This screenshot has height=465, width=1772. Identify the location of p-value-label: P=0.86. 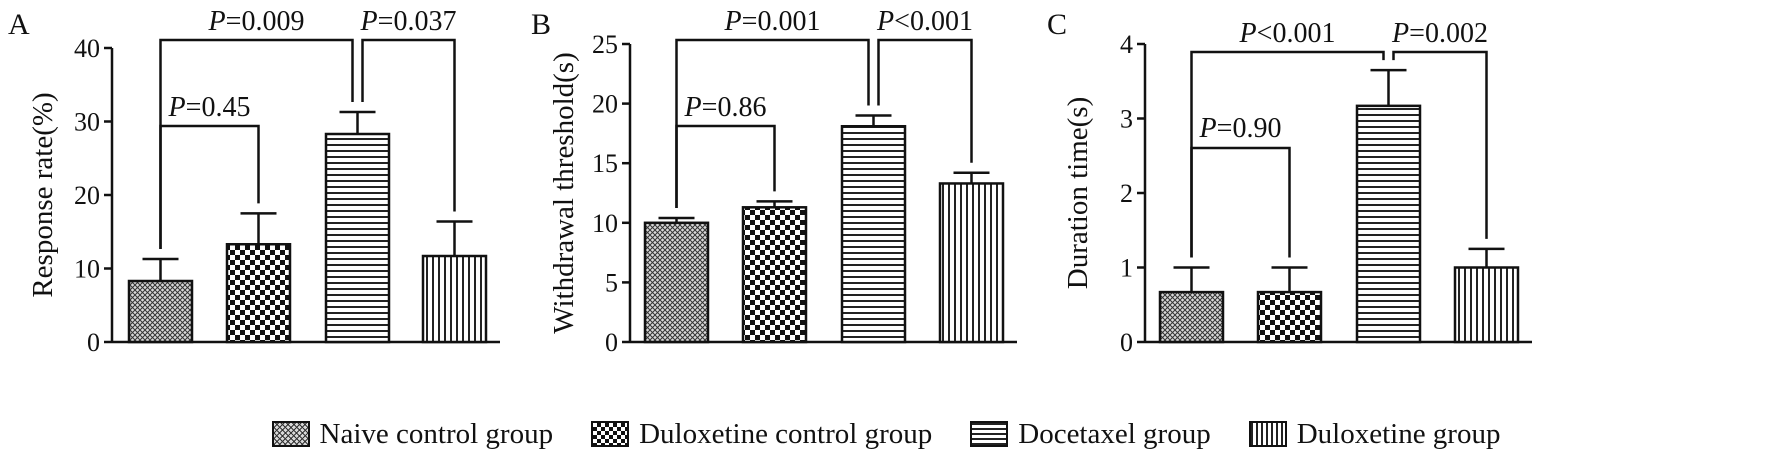
(725, 107).